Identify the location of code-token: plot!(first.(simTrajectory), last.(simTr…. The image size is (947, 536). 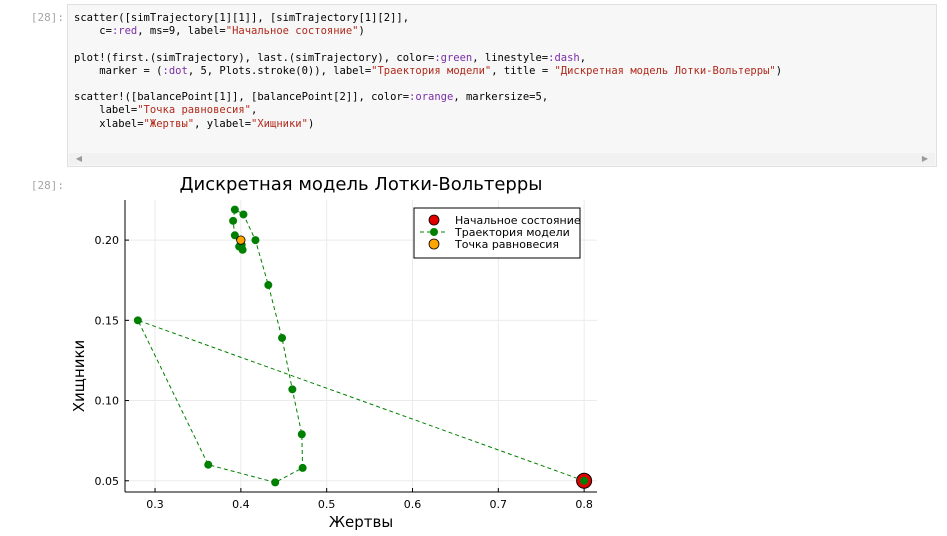
(254, 57).